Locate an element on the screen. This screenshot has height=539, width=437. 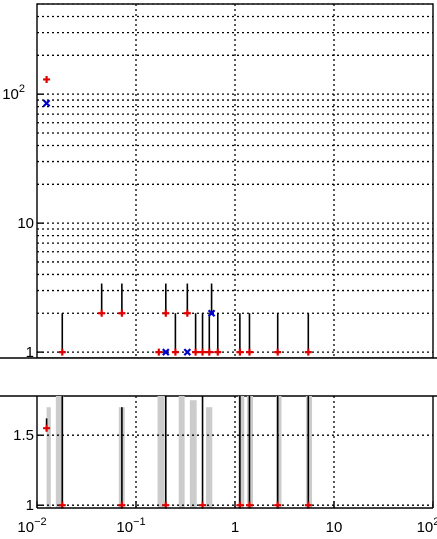
panel-gap is located at coordinates (218, 377).